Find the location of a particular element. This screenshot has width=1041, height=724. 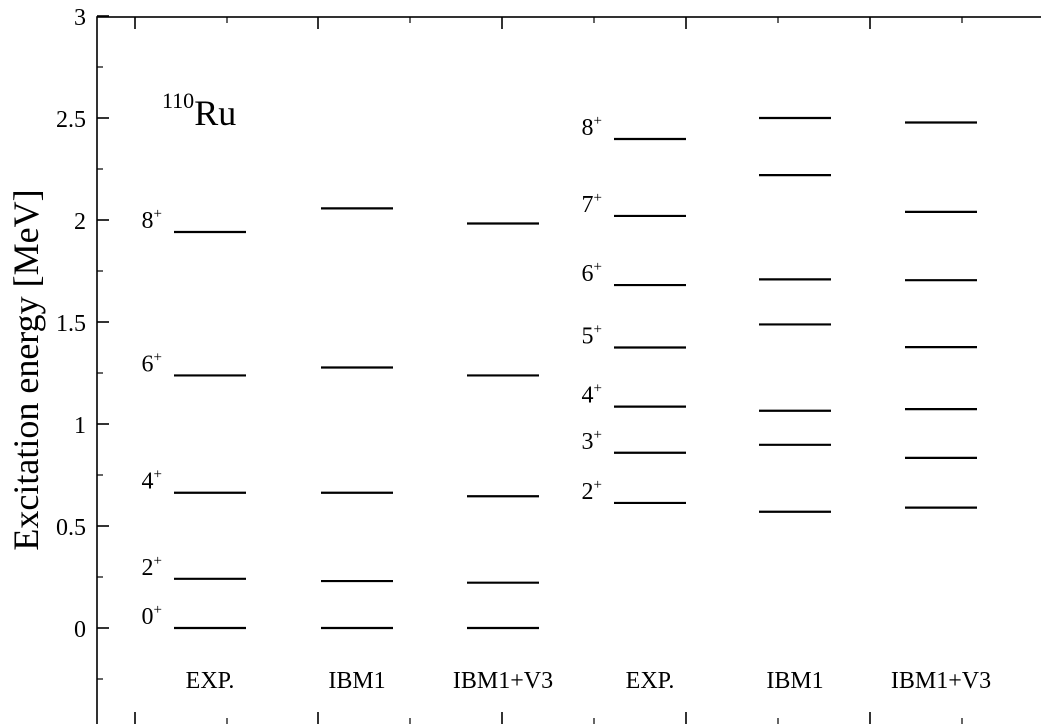

y-tick-label: 0.5 is located at coordinates (71, 528).